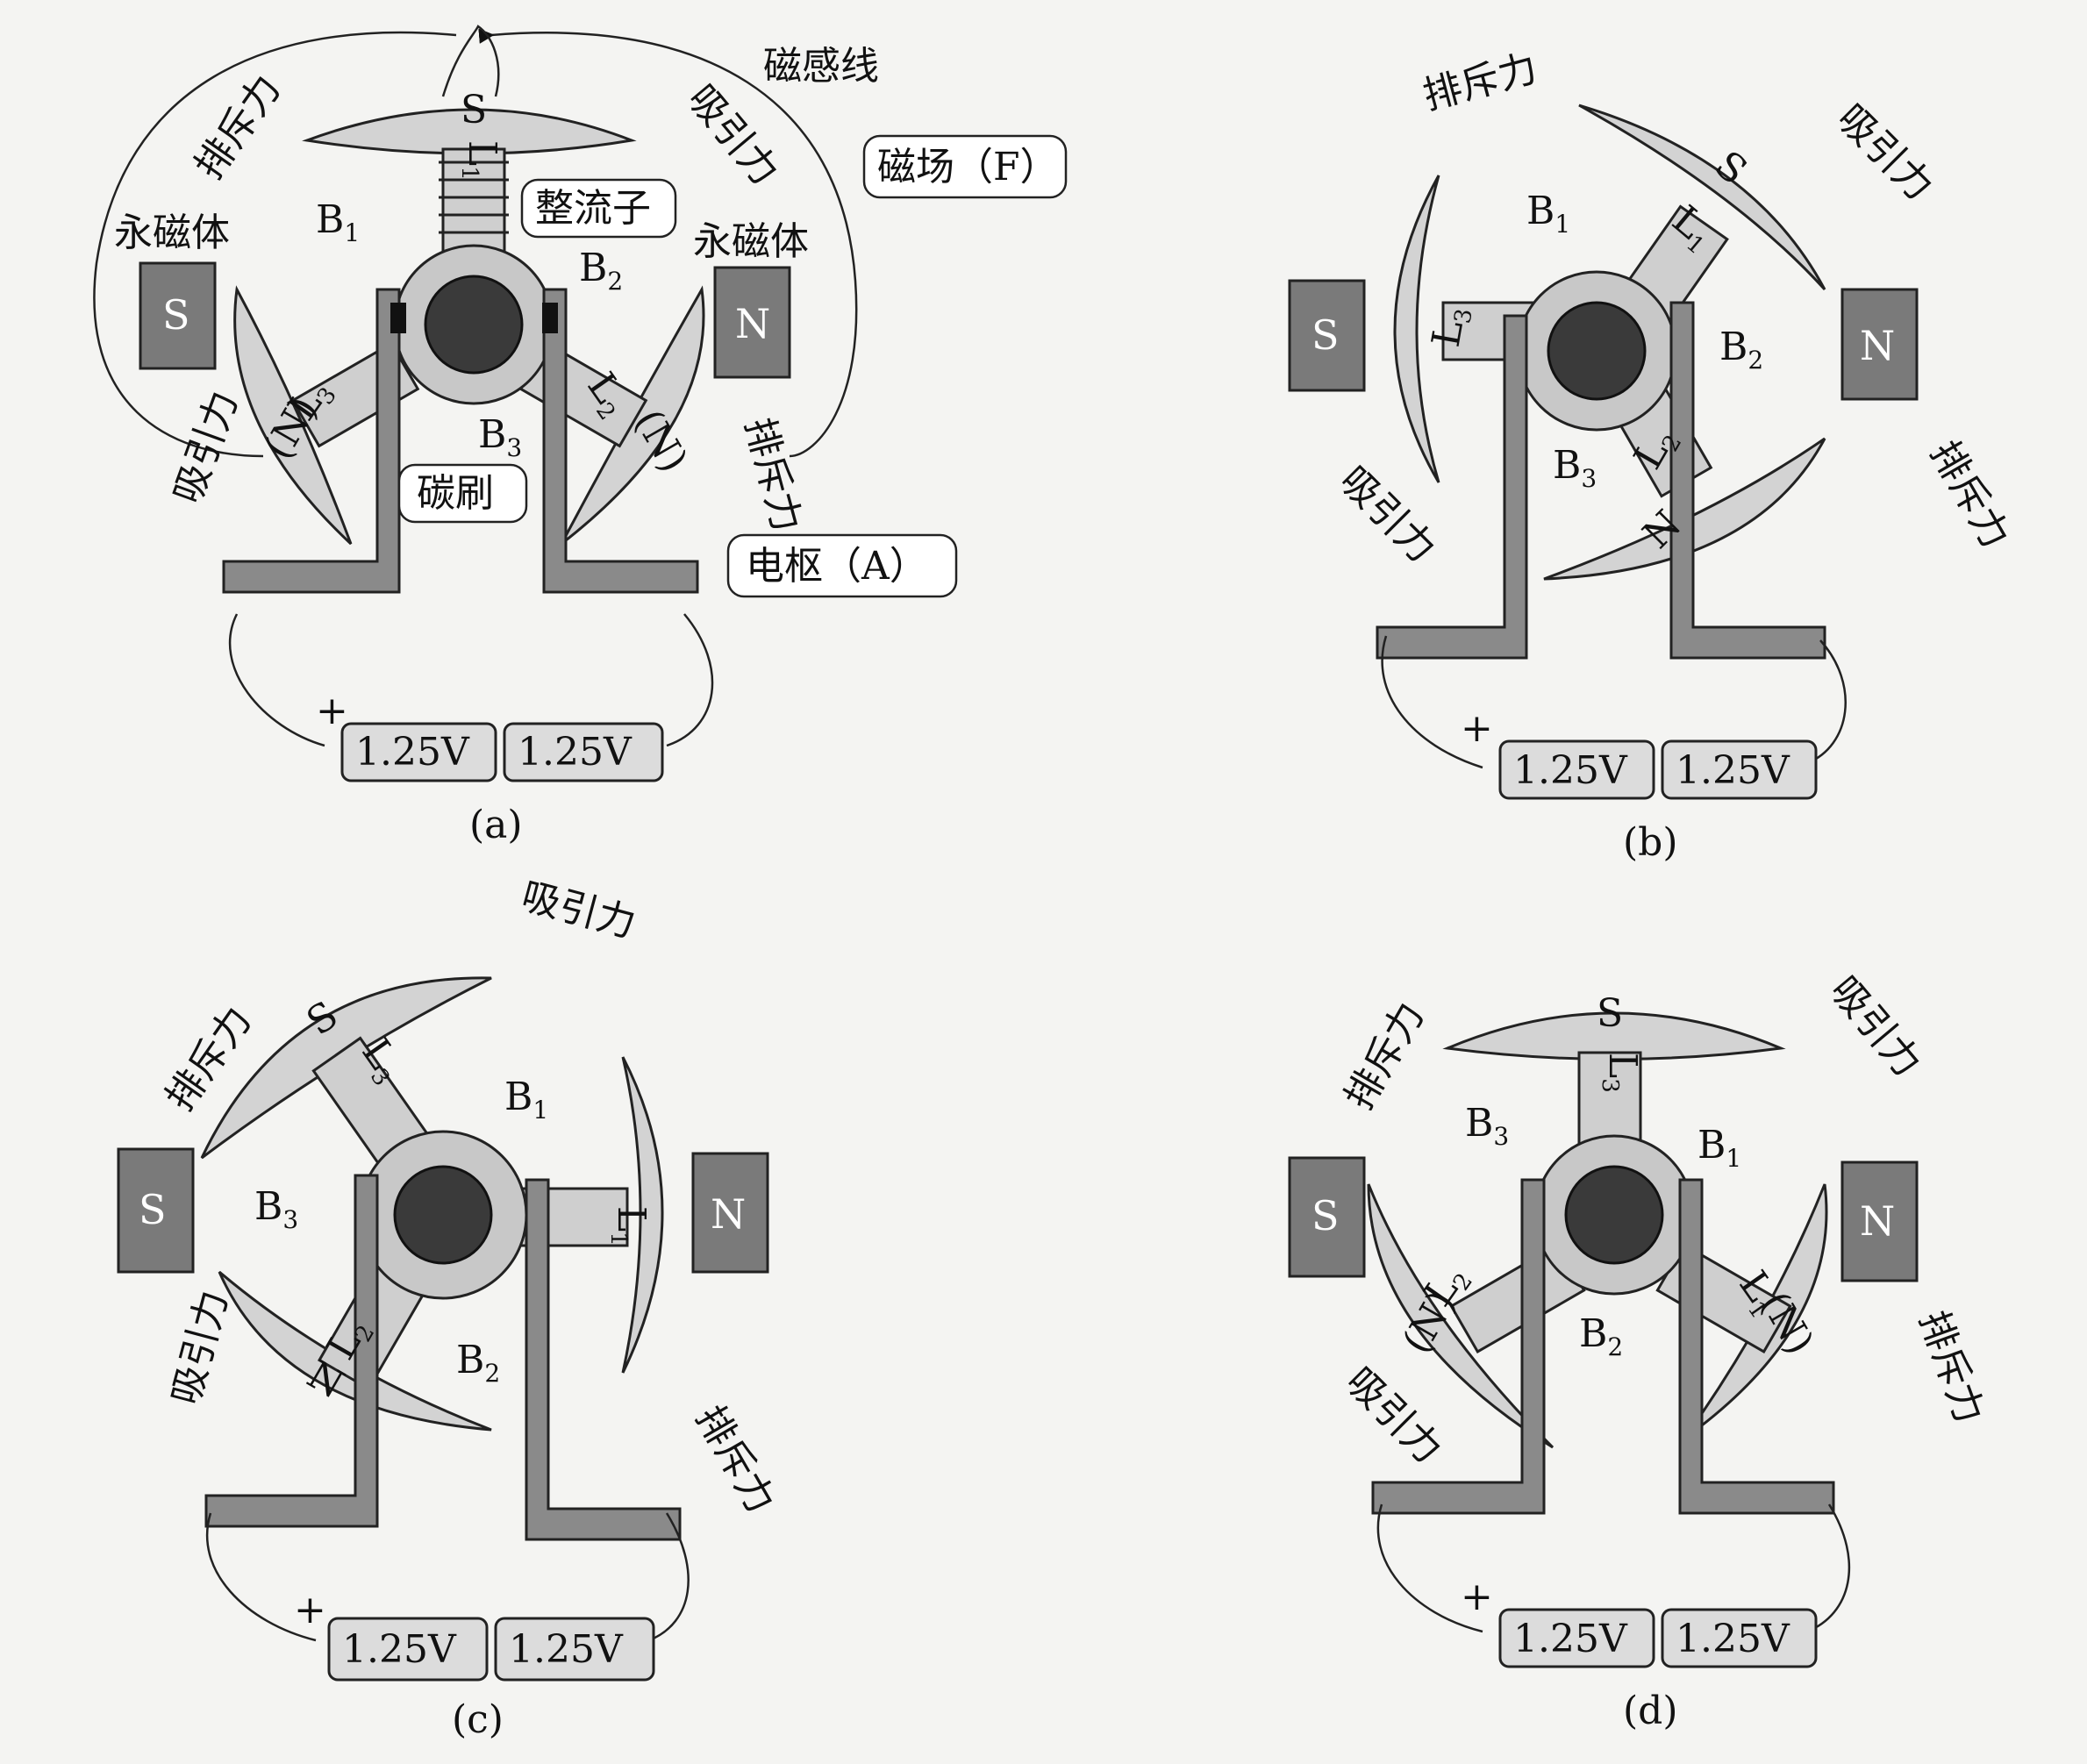 Image resolution: width=2087 pixels, height=1764 pixels. What do you see at coordinates (526, 1100) in the screenshot?
I see `c-b1-label: B1` at bounding box center [526, 1100].